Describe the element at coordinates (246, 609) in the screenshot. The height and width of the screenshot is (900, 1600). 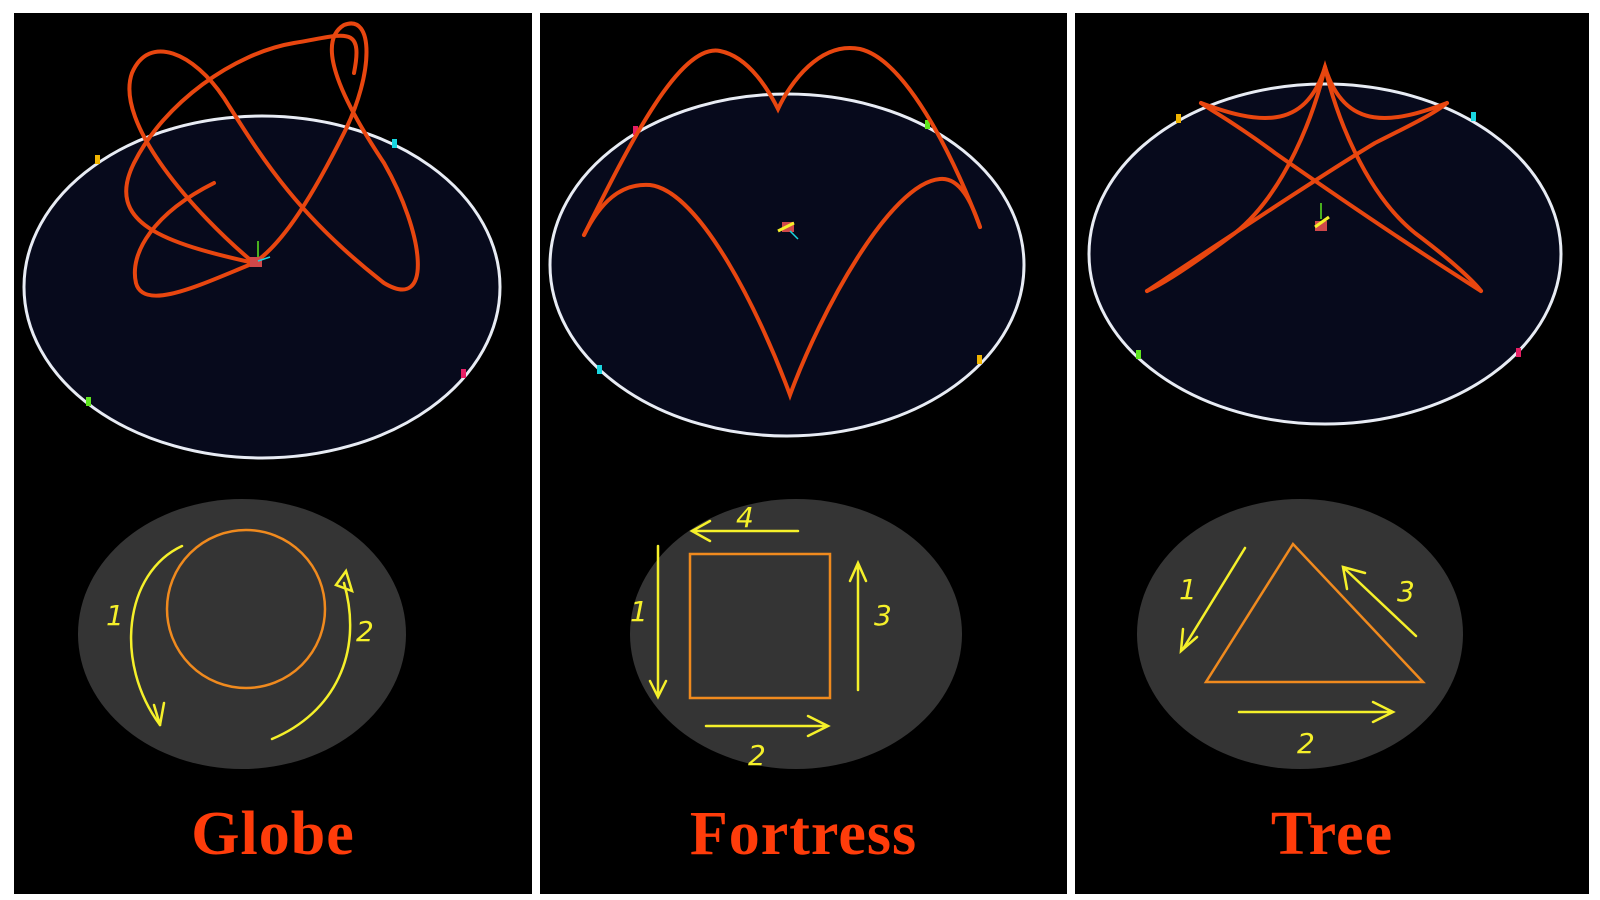
I see `sketch-circle` at that location.